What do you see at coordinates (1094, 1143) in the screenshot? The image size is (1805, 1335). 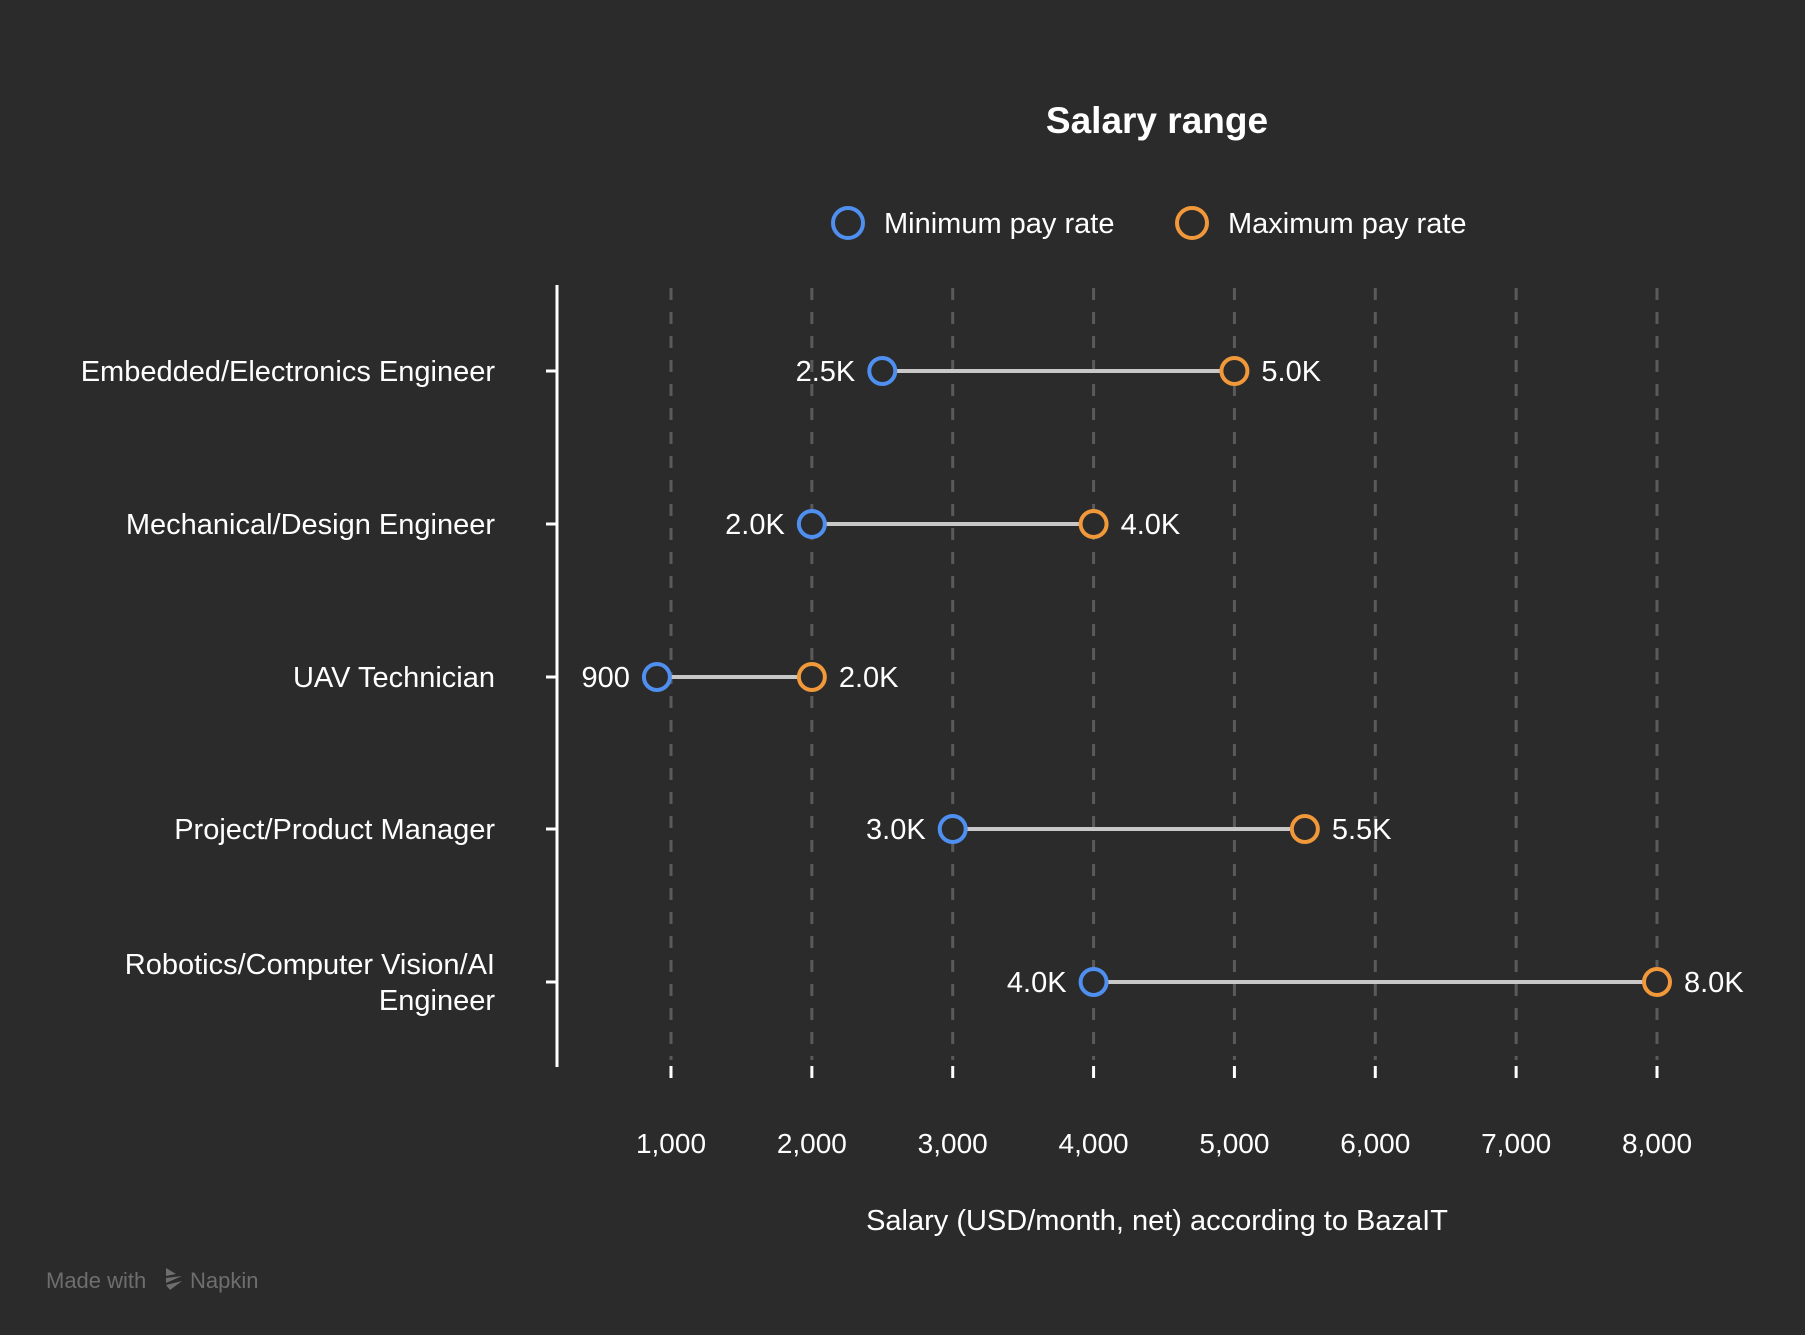 I see `x-tick-label: 4,000` at bounding box center [1094, 1143].